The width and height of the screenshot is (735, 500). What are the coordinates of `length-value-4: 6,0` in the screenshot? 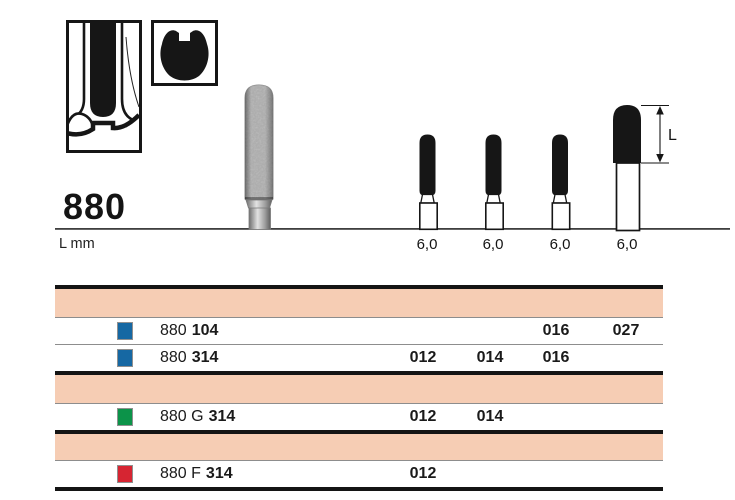 It's located at (627, 244).